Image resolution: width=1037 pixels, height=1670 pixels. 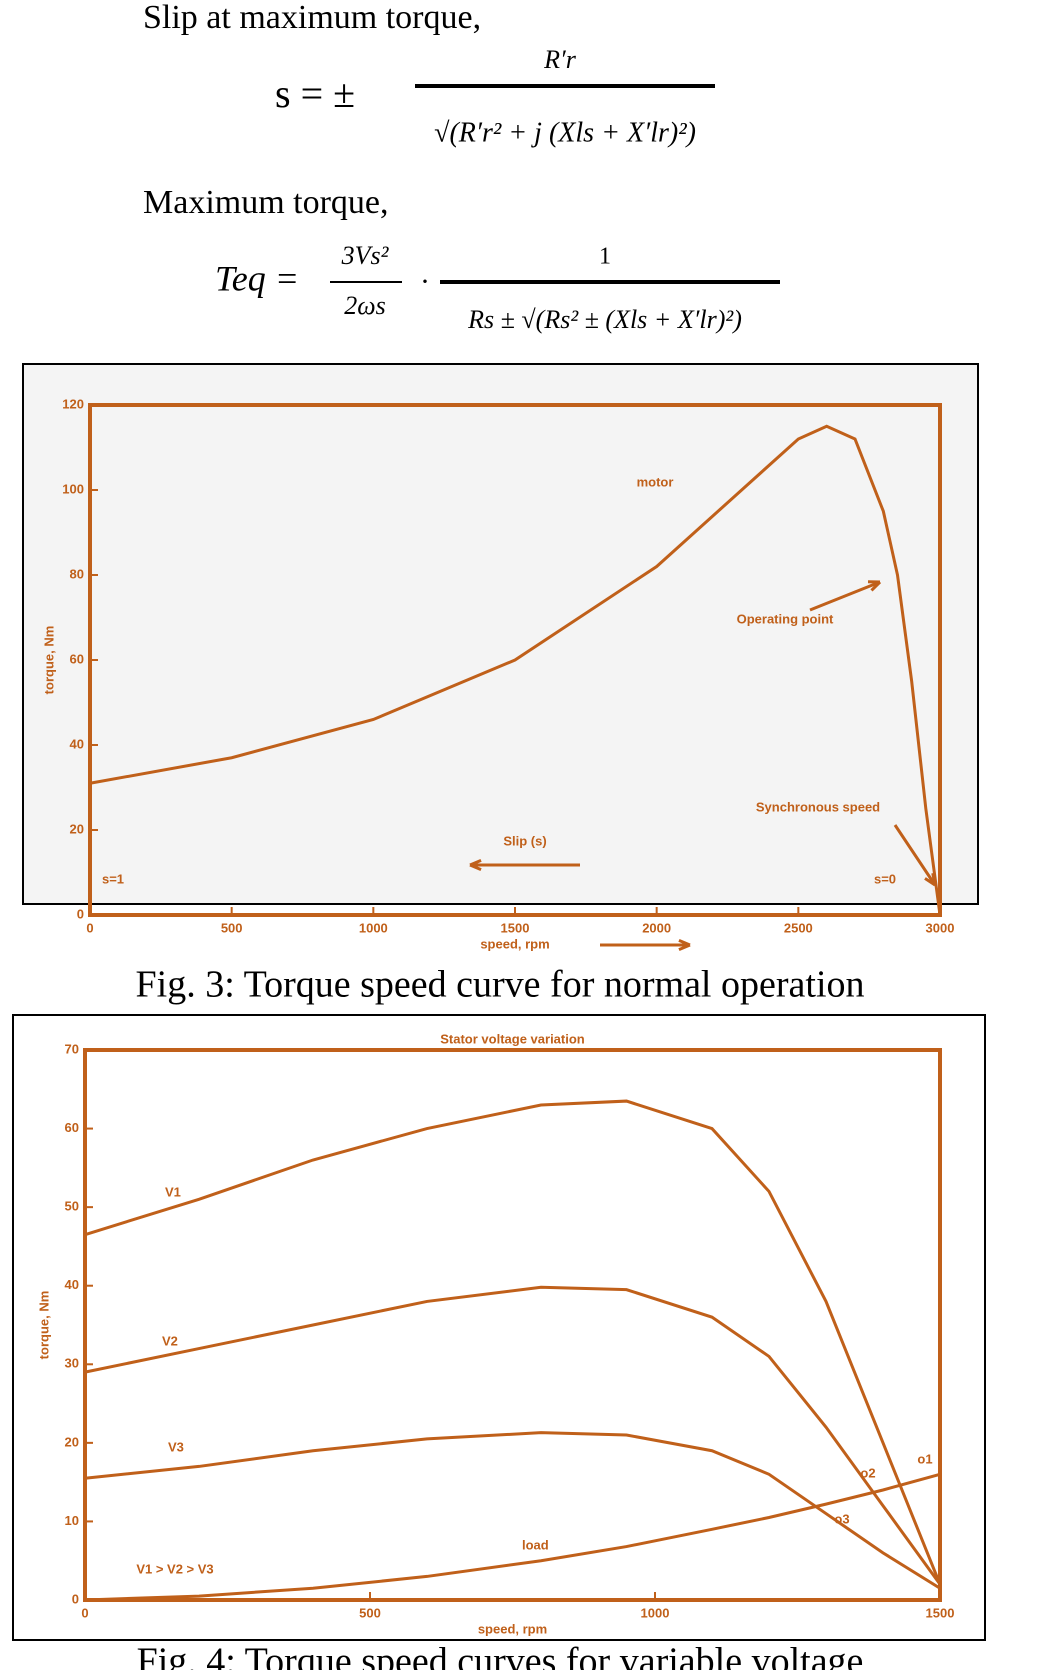 What do you see at coordinates (257, 278) in the screenshot?
I see `formula-part: Teq =` at bounding box center [257, 278].